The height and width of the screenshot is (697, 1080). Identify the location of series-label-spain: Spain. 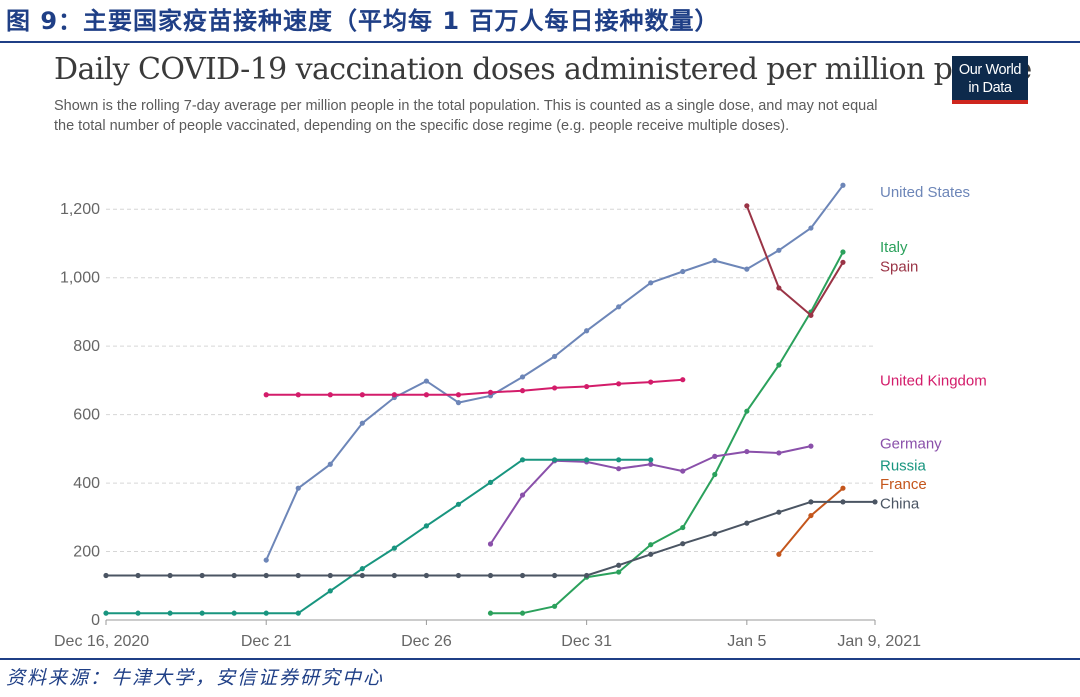
(899, 267).